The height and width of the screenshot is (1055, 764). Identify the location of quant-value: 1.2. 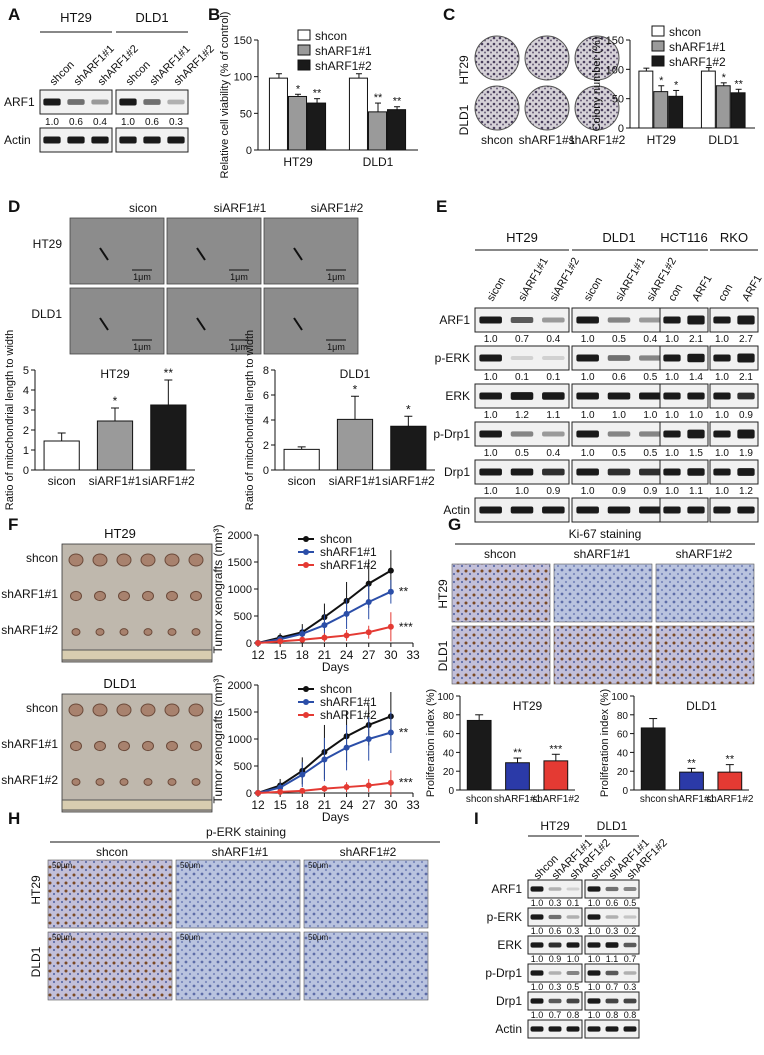
(746, 491).